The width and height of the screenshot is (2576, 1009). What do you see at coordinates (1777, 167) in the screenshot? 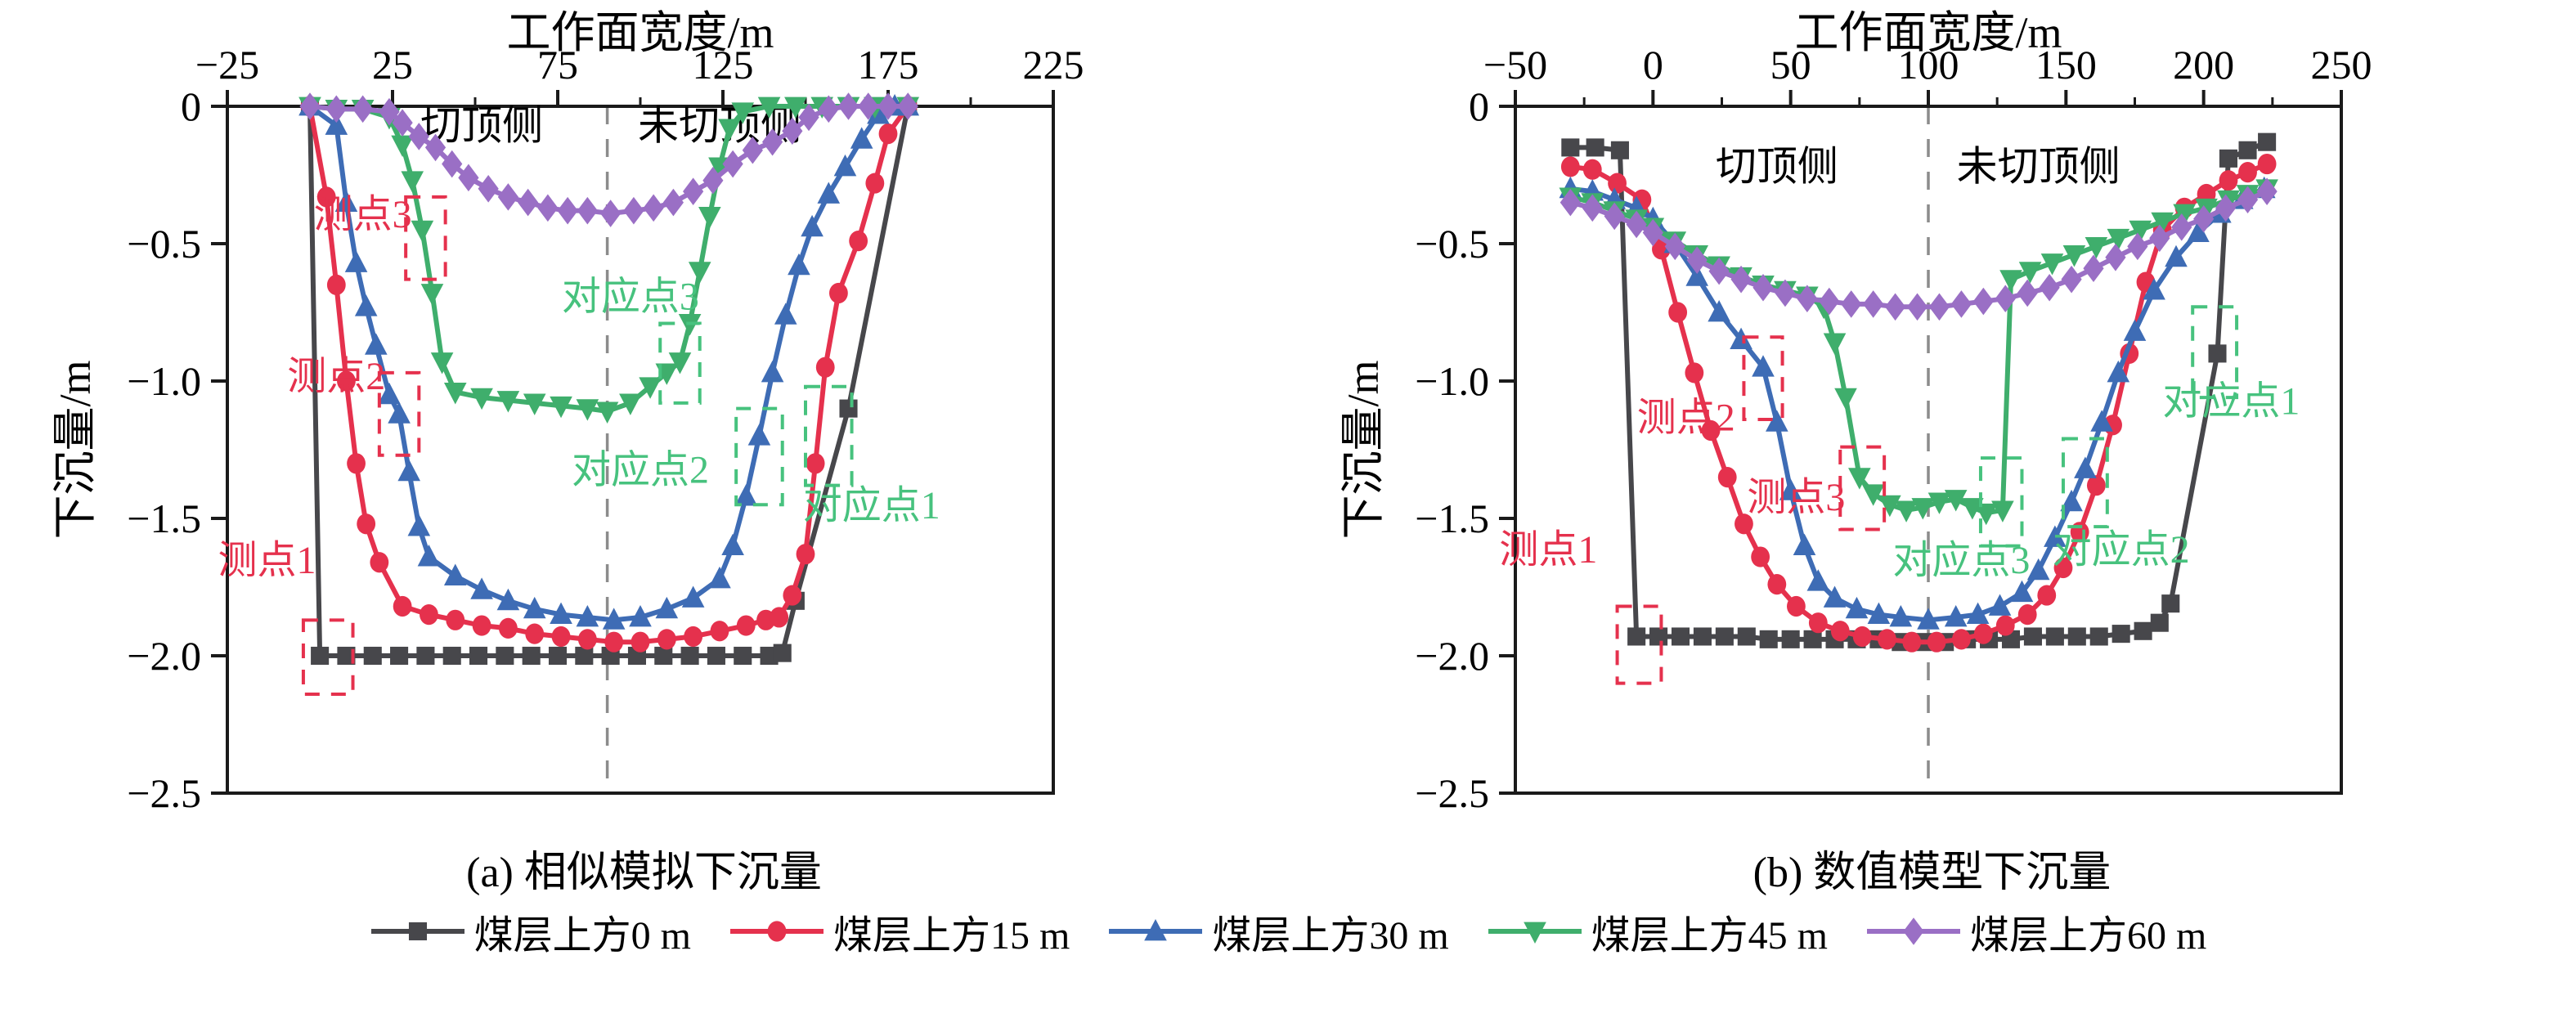
I see `zone-label: 切顶侧` at bounding box center [1777, 167].